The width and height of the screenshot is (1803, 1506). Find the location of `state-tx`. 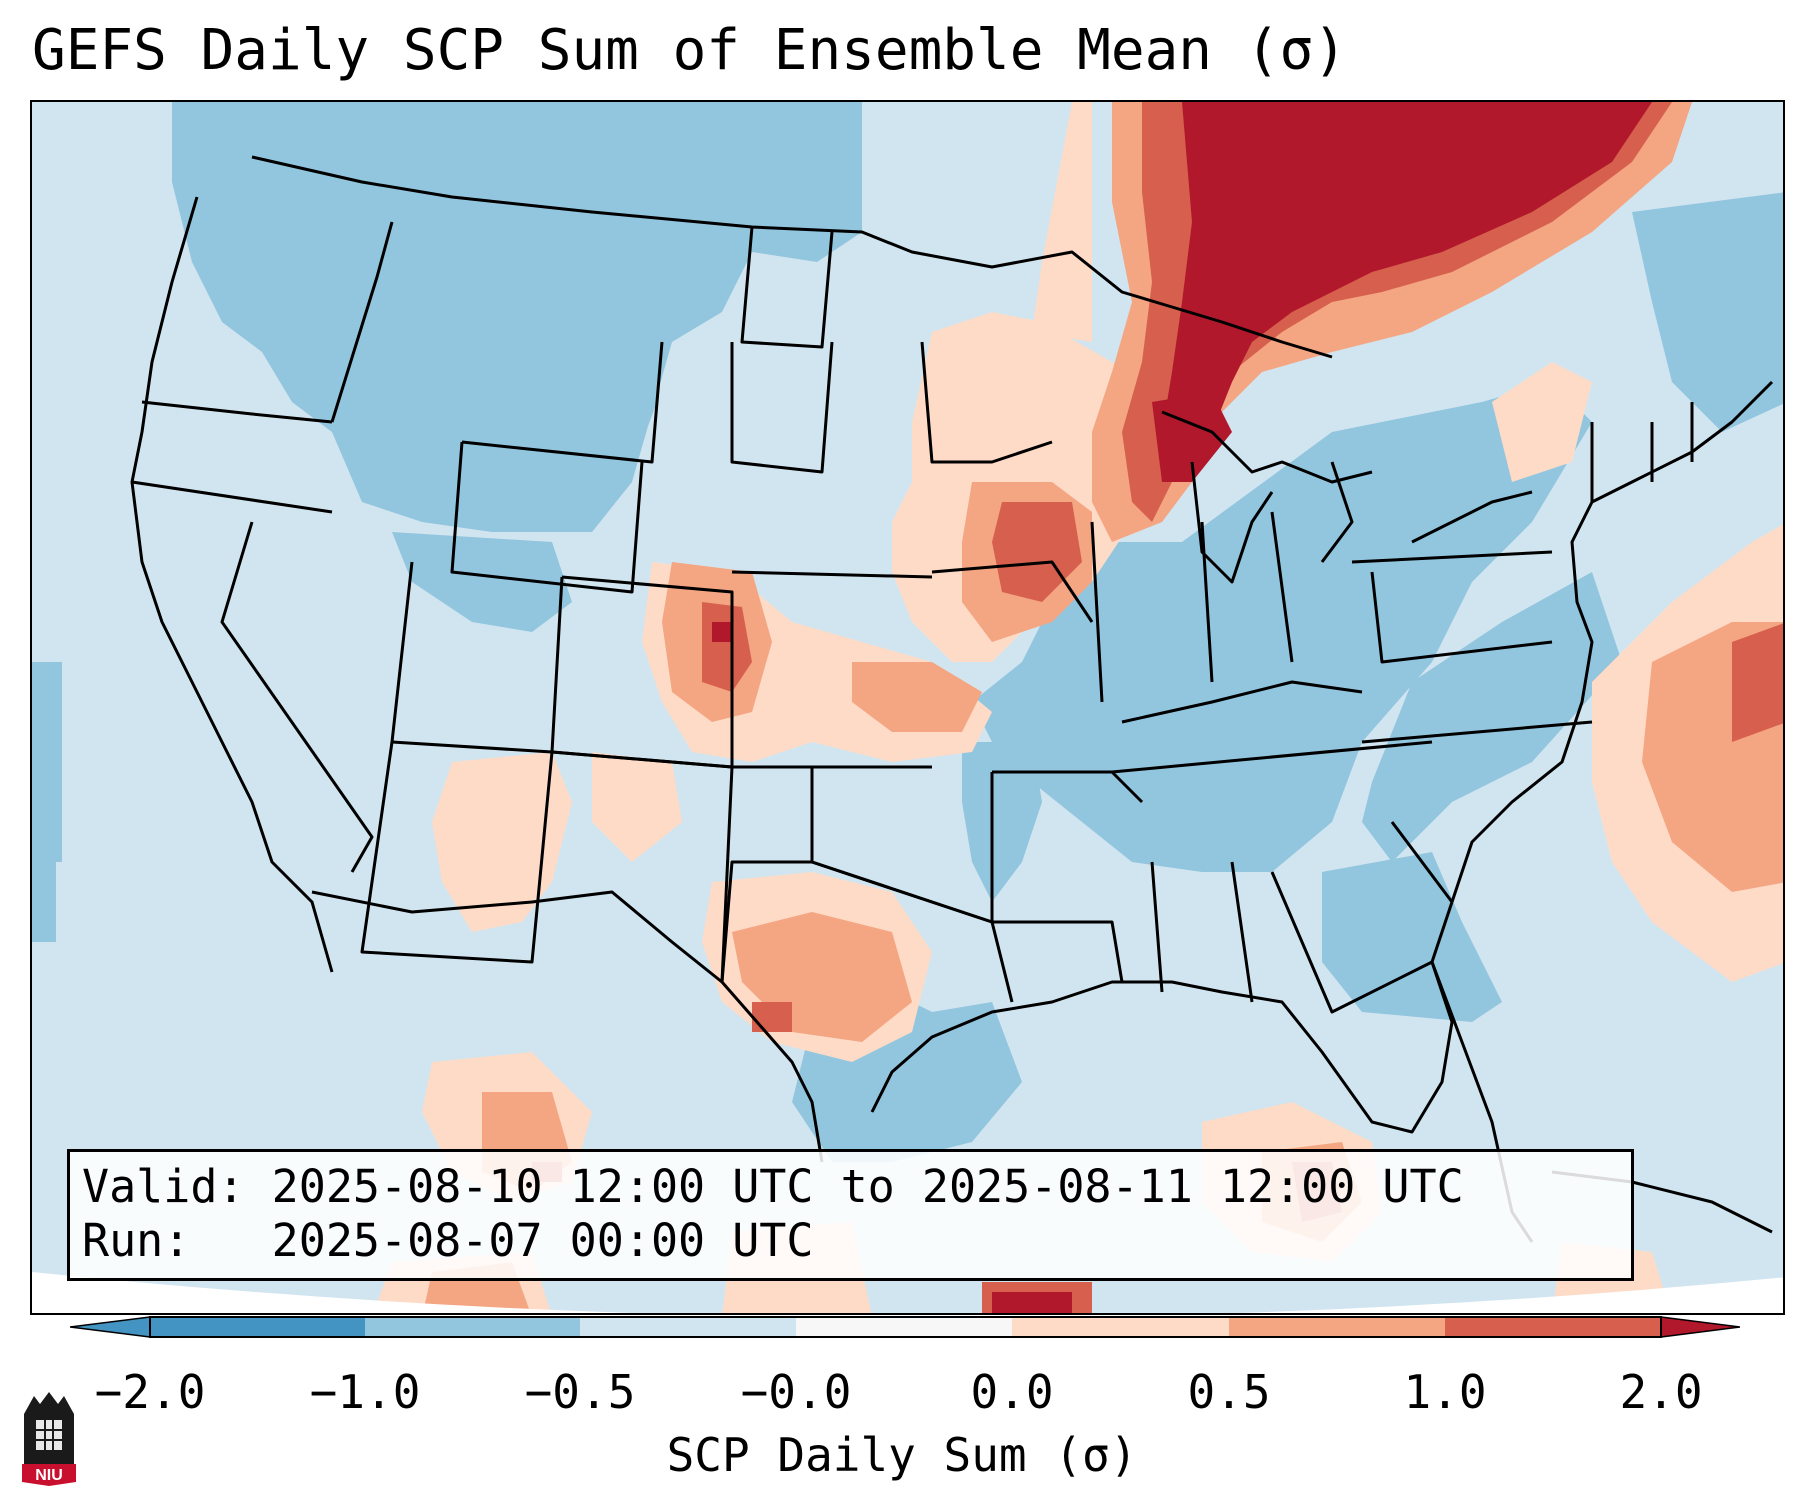

state-tx is located at coordinates (867, 931).